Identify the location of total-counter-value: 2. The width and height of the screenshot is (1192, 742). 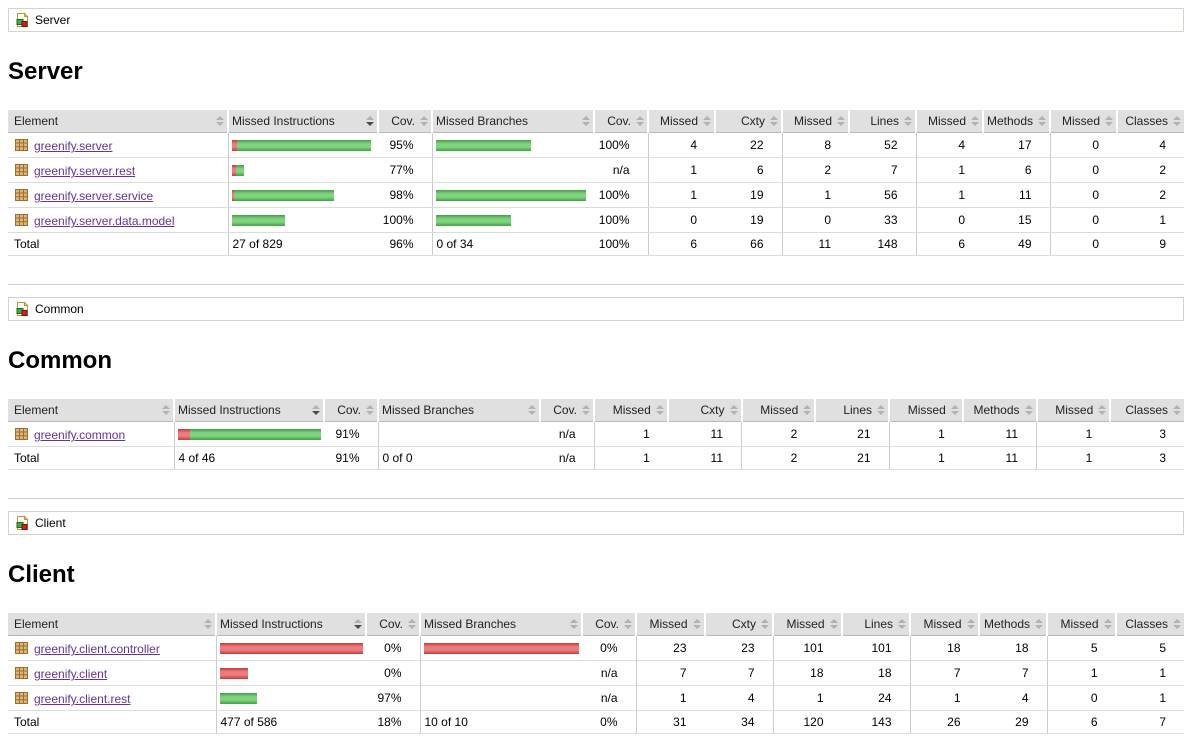
(778, 458).